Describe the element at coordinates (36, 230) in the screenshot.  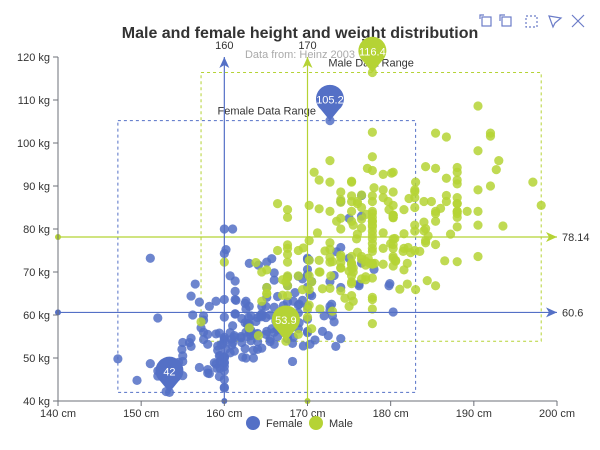
I see `y-tick-label: 80 kg` at that location.